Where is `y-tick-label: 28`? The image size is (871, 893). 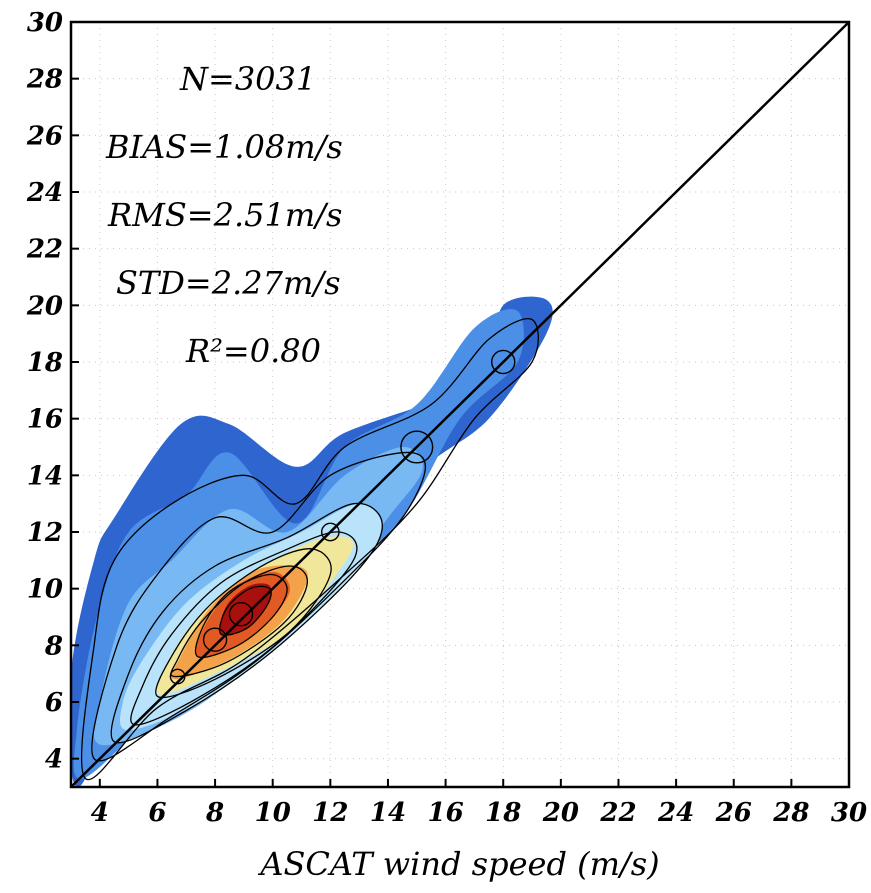
y-tick-label: 28 is located at coordinates (44, 80).